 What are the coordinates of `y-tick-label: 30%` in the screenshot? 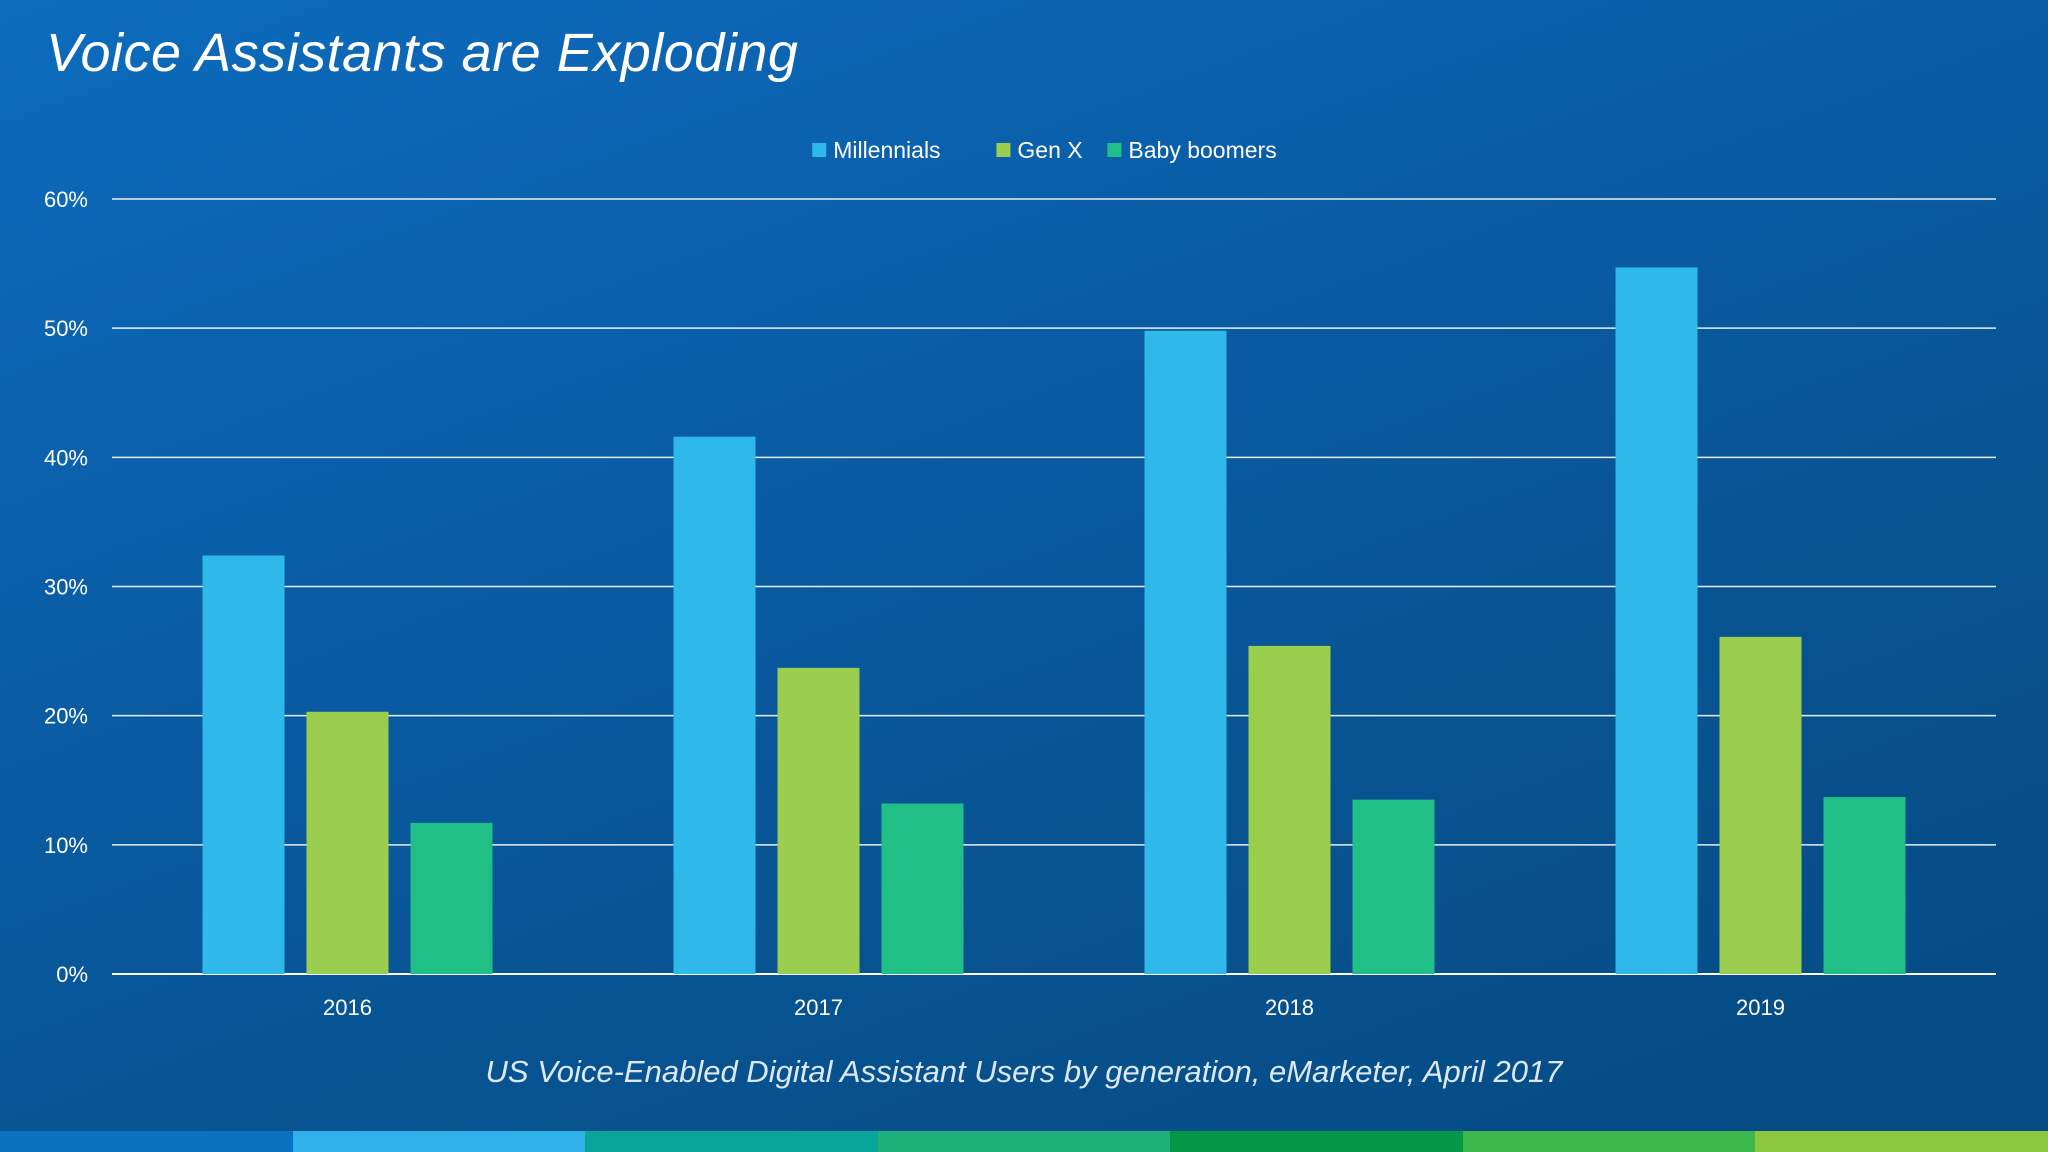 It's located at (66, 587).